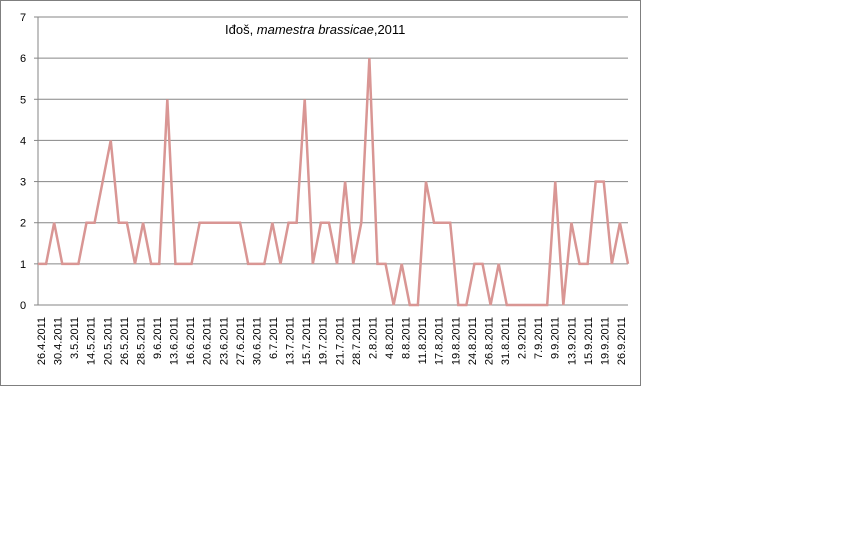 This screenshot has width=852, height=534. Describe the element at coordinates (307, 341) in the screenshot. I see `x-tick-label: 15.7.2011` at that location.